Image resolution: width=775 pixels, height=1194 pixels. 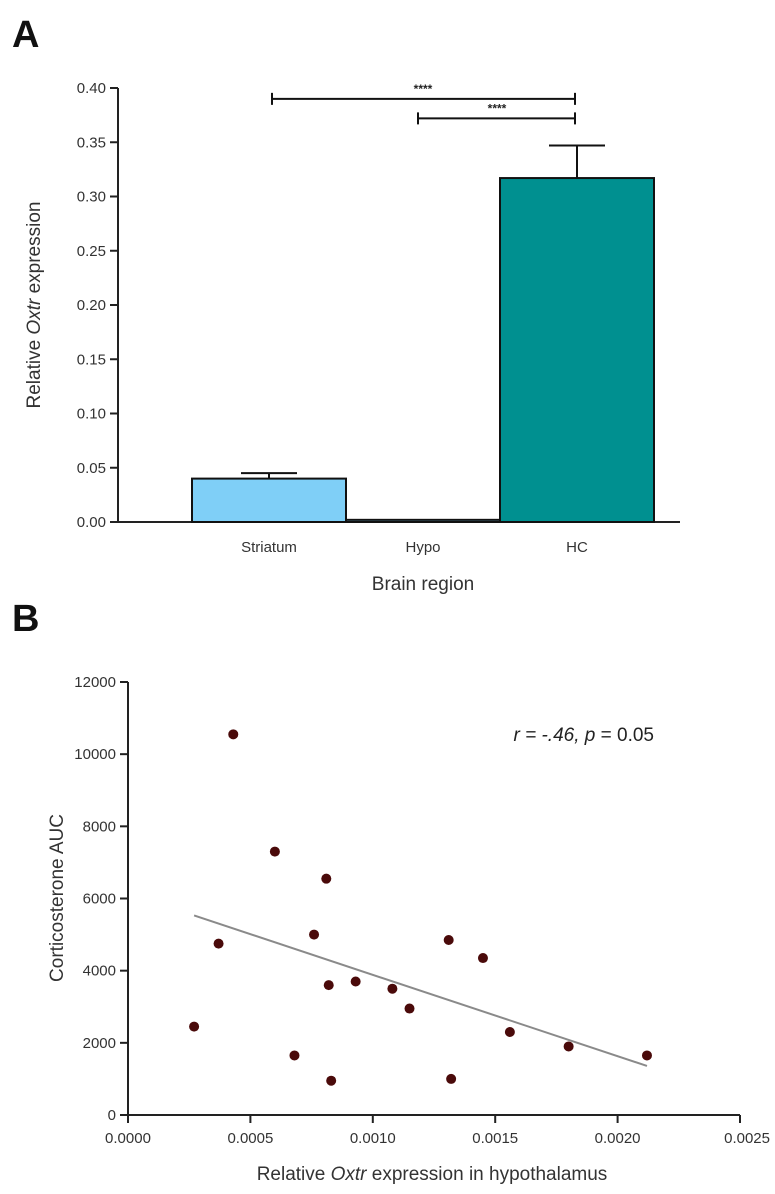 What do you see at coordinates (26, 35) in the screenshot?
I see `panel-a-label: A` at bounding box center [26, 35].